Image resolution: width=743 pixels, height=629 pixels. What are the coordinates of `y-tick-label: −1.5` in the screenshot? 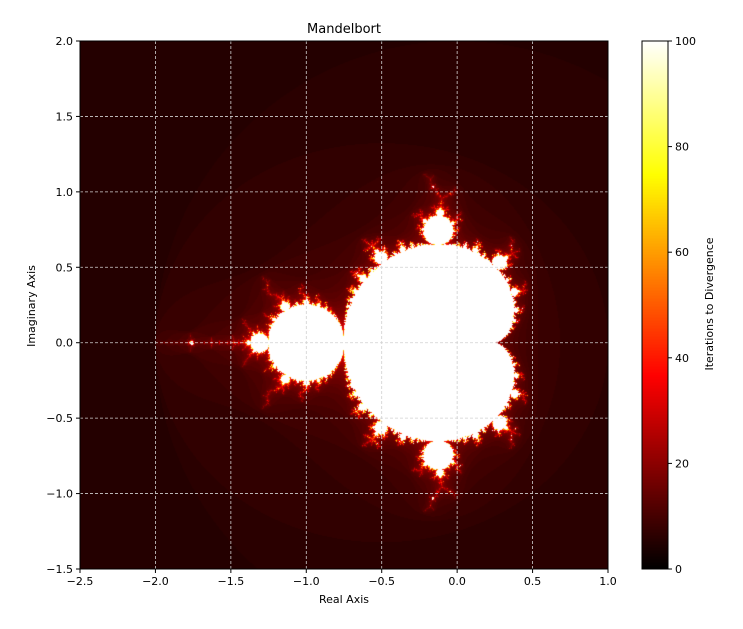 It's located at (59, 569).